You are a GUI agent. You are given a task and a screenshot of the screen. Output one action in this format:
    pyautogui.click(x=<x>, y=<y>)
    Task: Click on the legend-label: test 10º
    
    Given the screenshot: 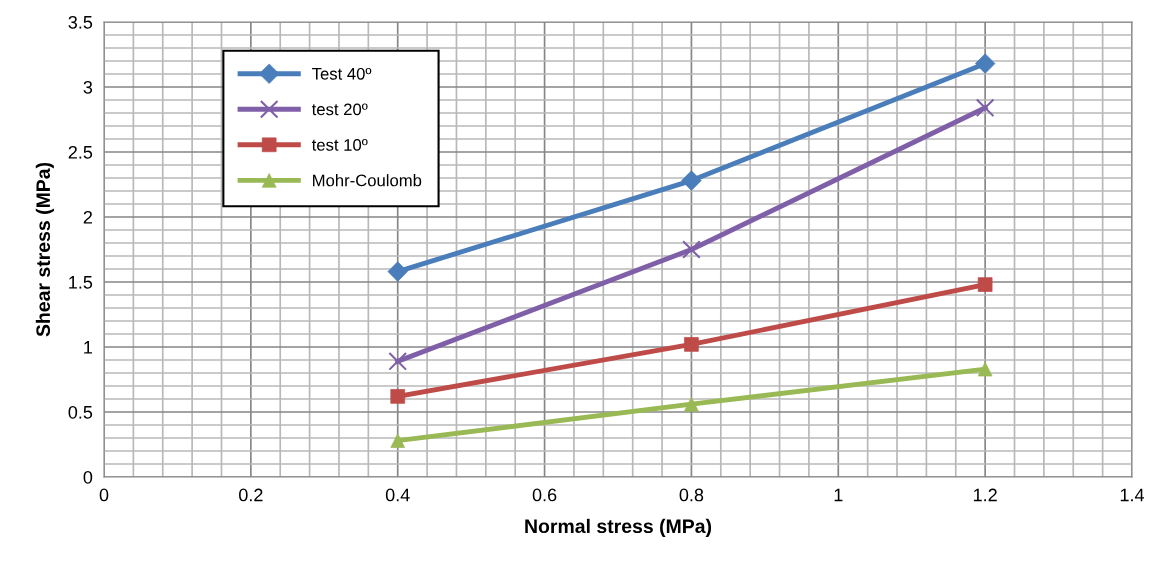 What is the action you would take?
    pyautogui.click(x=339, y=144)
    